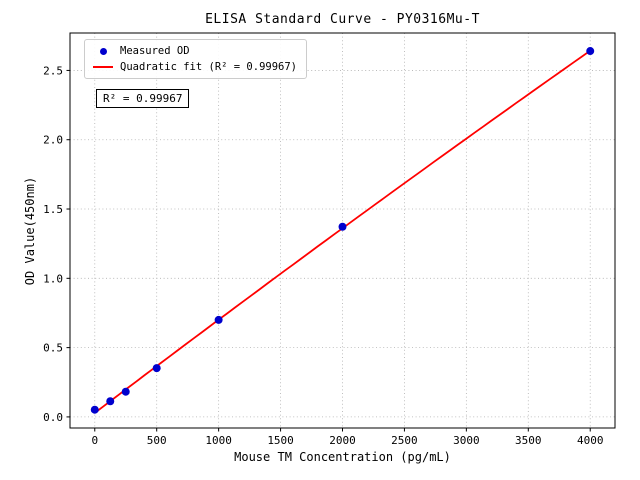  Describe the element at coordinates (590, 440) in the screenshot. I see `x-tick-label: 4000` at that location.